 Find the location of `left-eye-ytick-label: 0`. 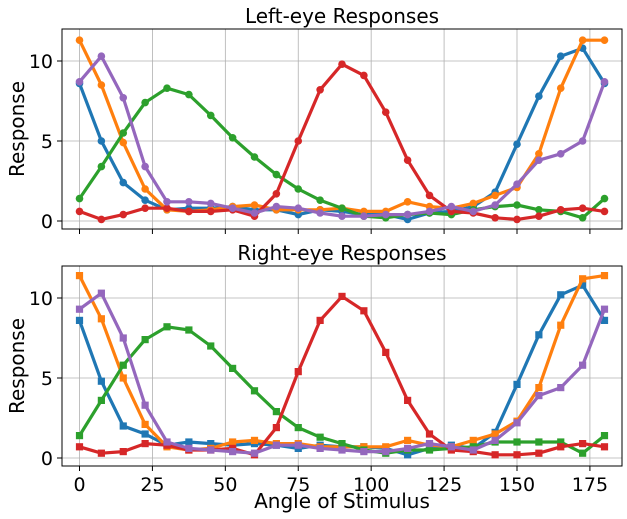

left-eye-ytick-label: 0 is located at coordinates (47, 222).